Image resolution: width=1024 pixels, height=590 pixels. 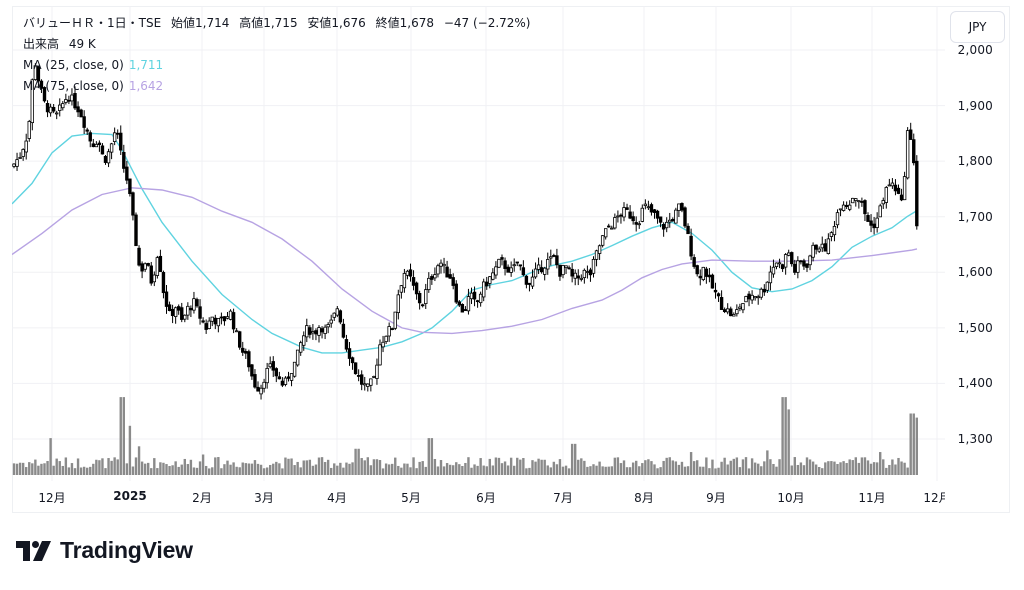 What do you see at coordinates (975, 383) in the screenshot?
I see `price-tick-label: 1,400` at bounding box center [975, 383].